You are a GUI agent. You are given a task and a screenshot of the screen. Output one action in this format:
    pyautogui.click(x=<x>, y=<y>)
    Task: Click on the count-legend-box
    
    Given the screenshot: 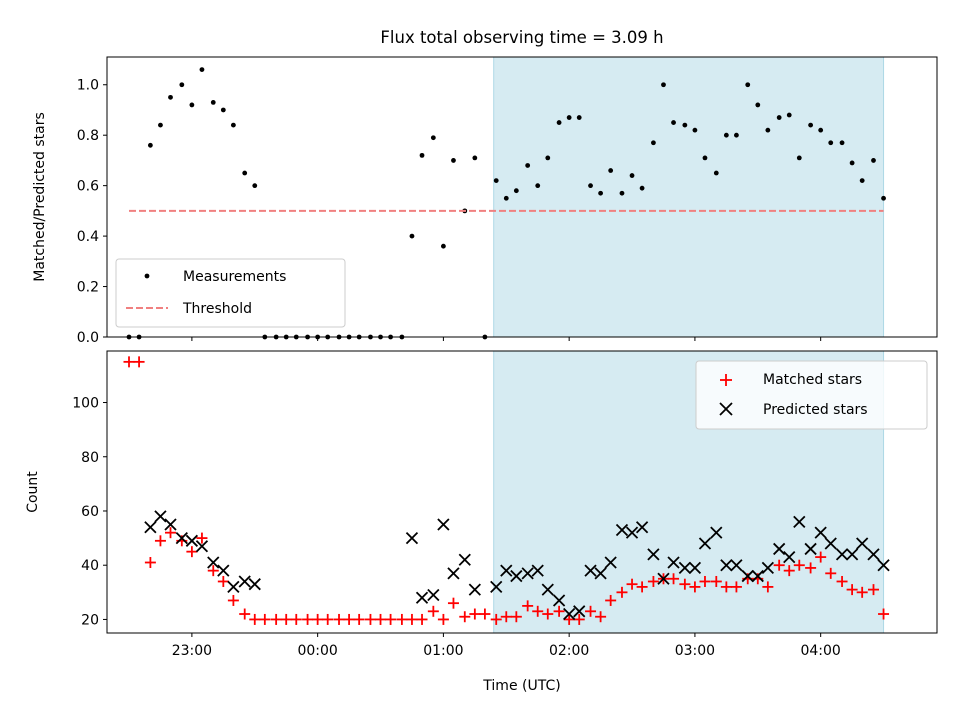 What is the action you would take?
    pyautogui.click(x=811, y=395)
    